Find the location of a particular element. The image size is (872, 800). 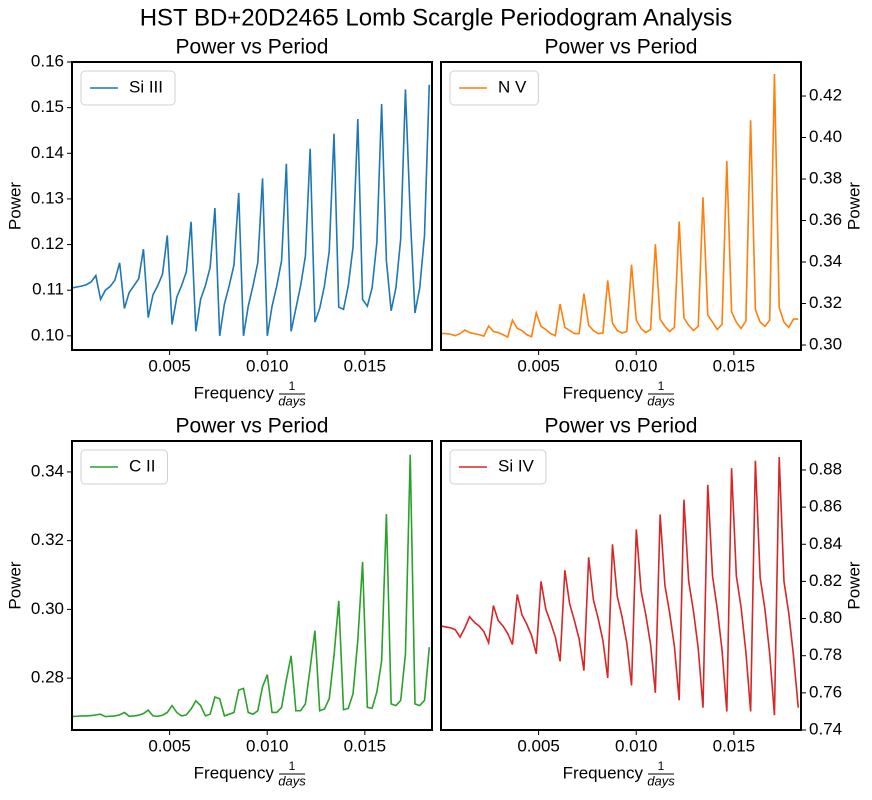

y-tick-label: 0.76 is located at coordinates (825, 691).